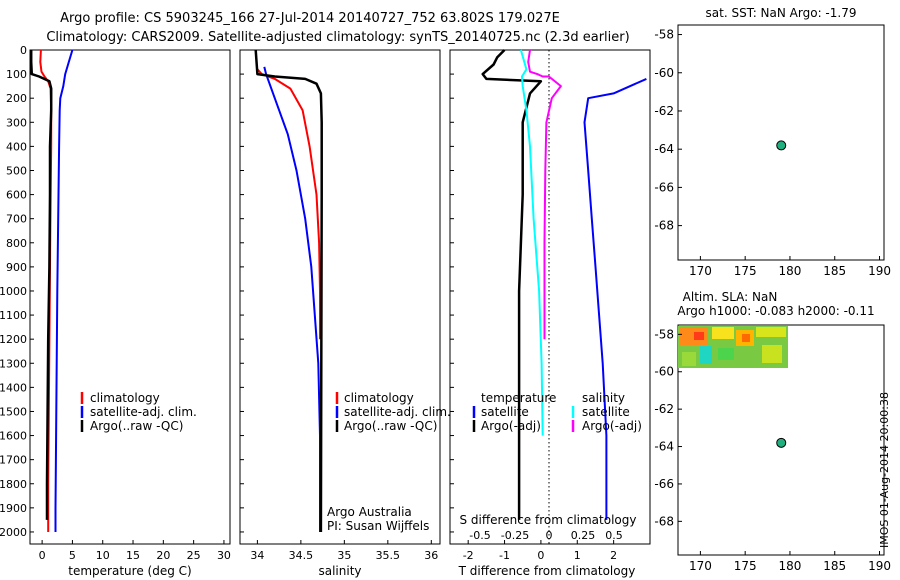 Image resolution: width=900 pixels, height=580 pixels. What do you see at coordinates (16, 219) in the screenshot?
I see `depth-tick-label: 700` at bounding box center [16, 219].